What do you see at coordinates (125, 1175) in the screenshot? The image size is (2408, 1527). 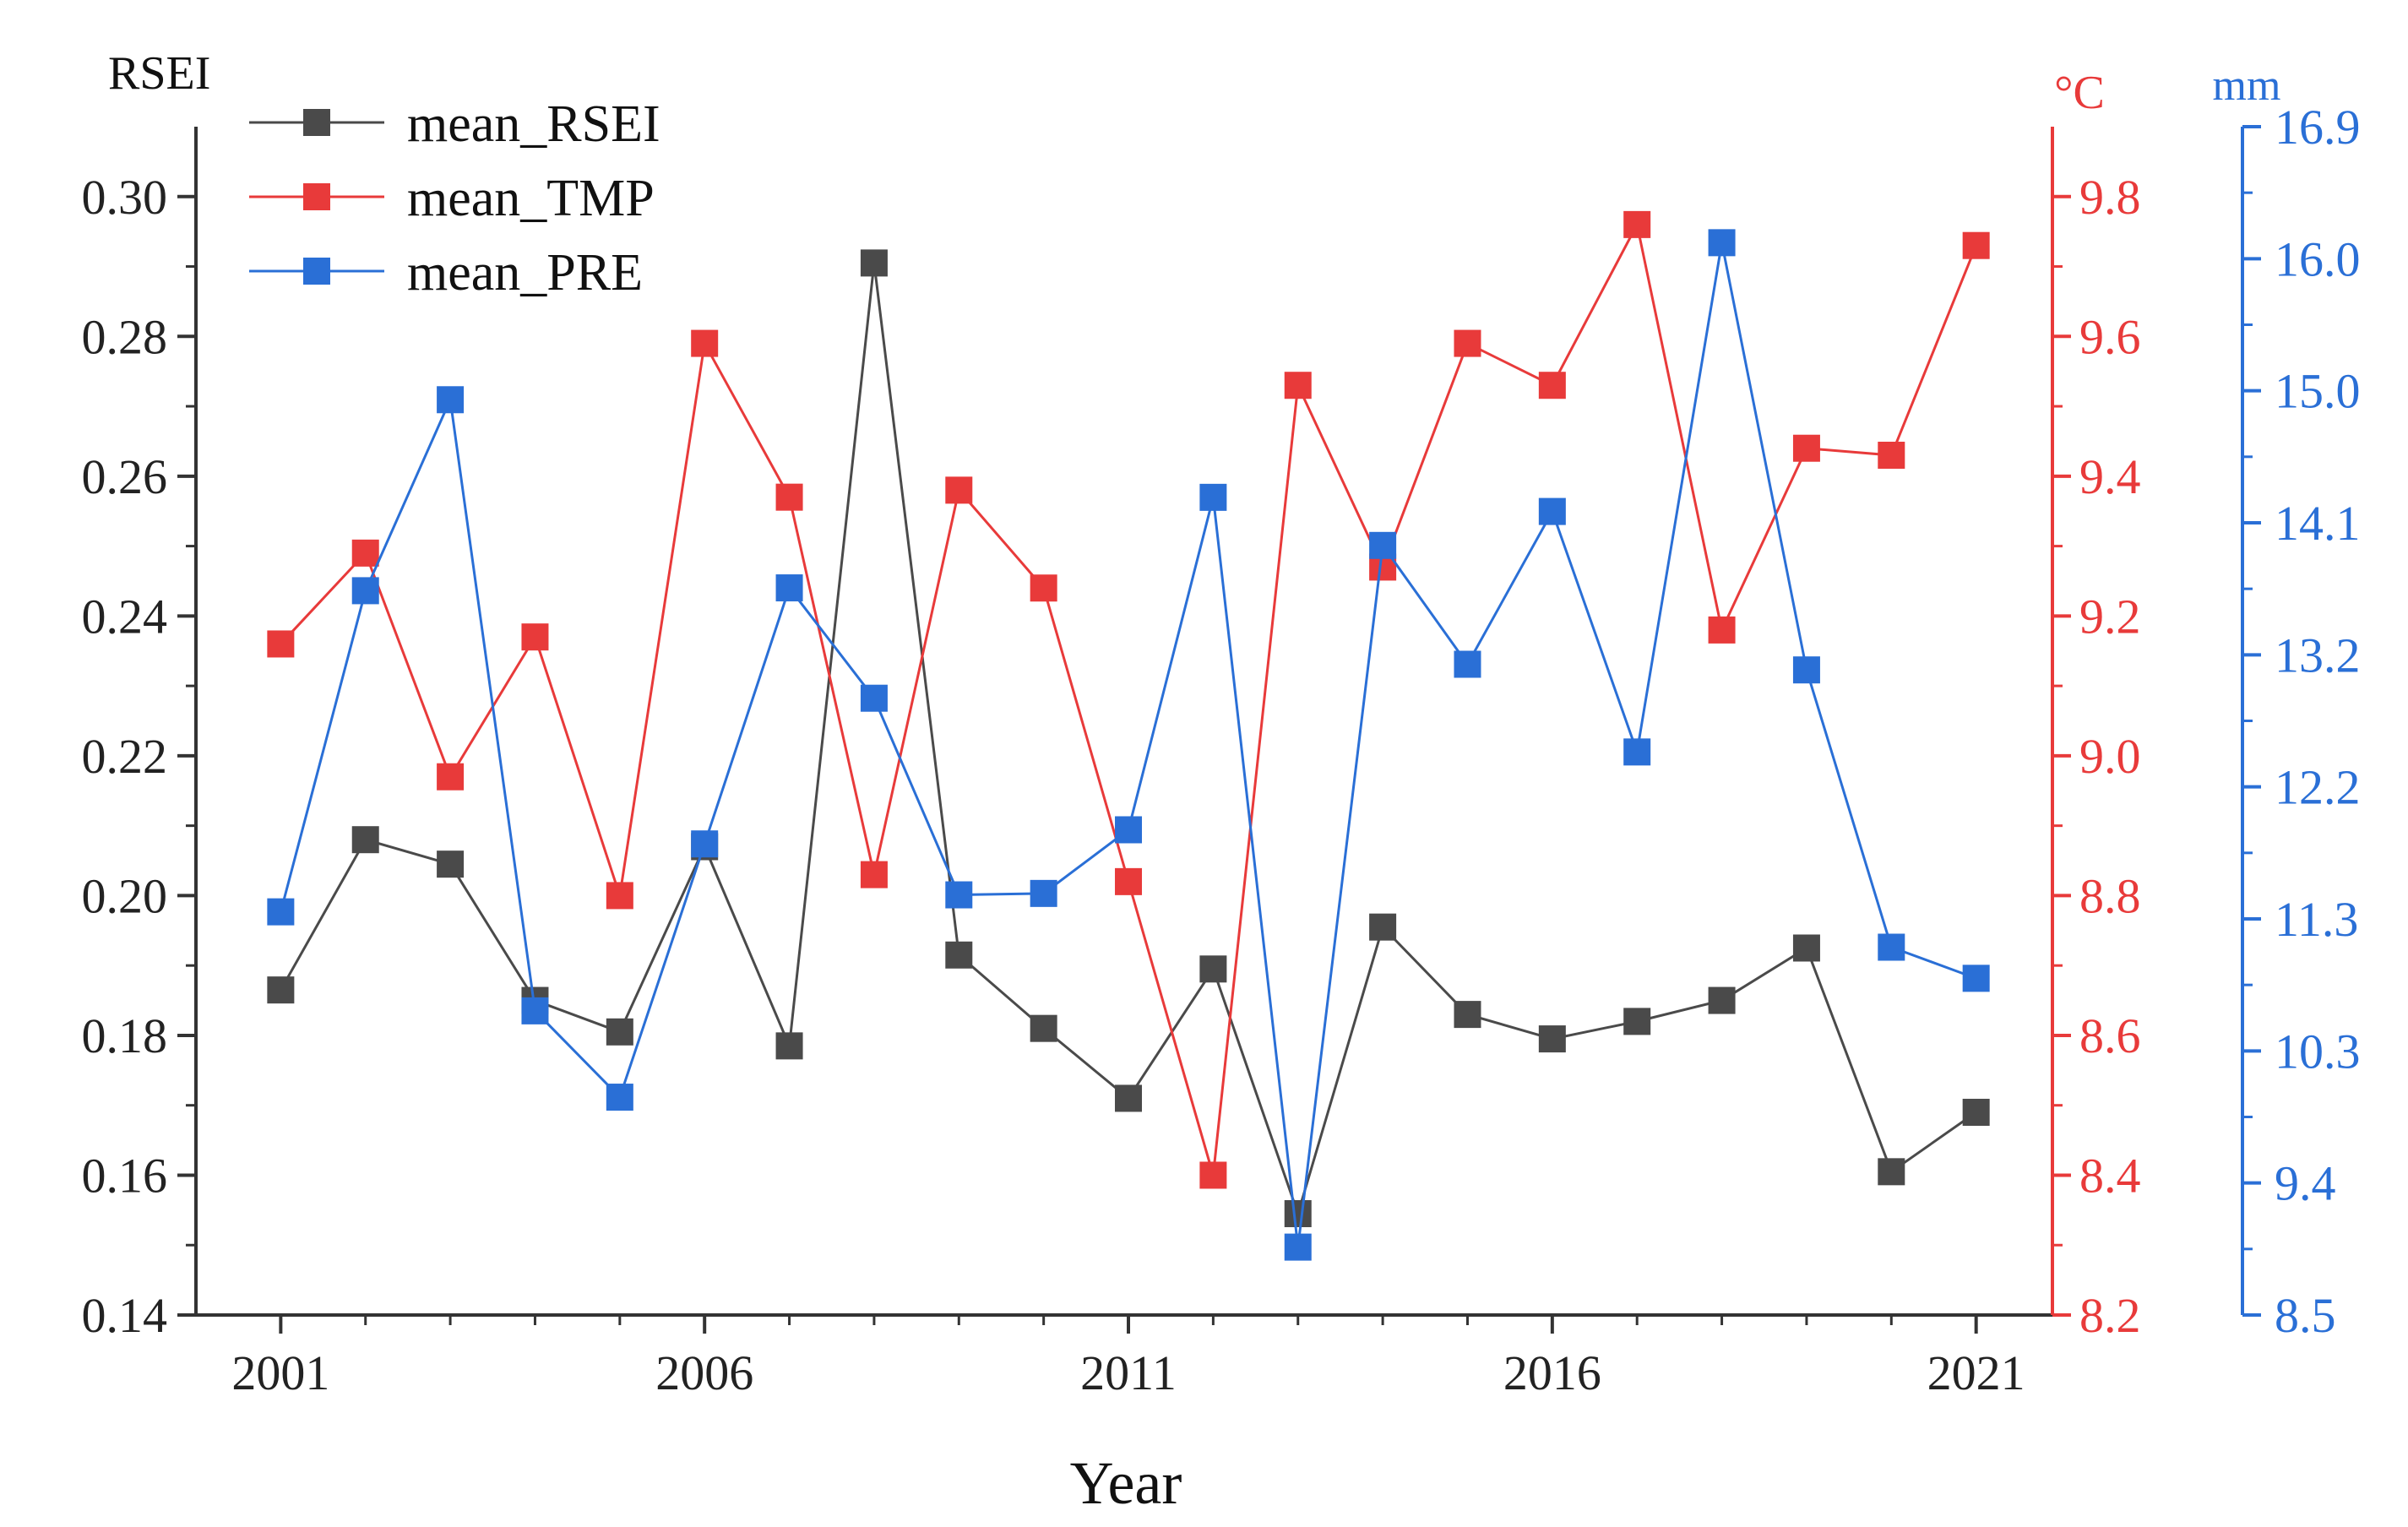 I see `left-axis-tick-label: 0.16` at bounding box center [125, 1175].